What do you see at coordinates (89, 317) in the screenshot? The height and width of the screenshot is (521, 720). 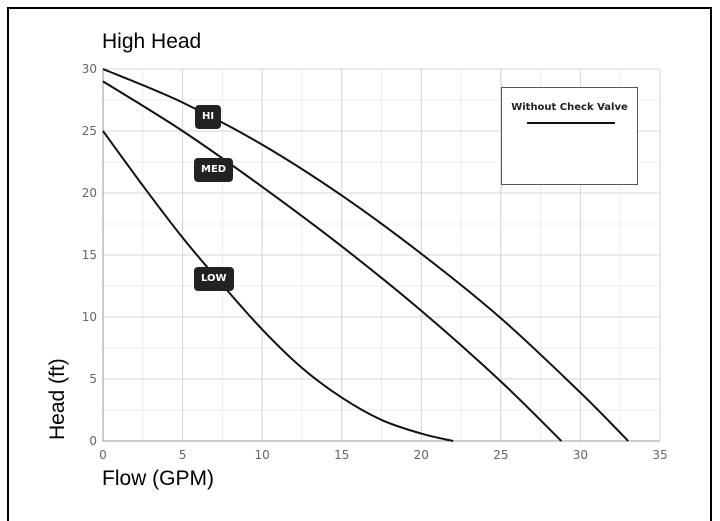 I see `y-tick-label: 10` at bounding box center [89, 317].